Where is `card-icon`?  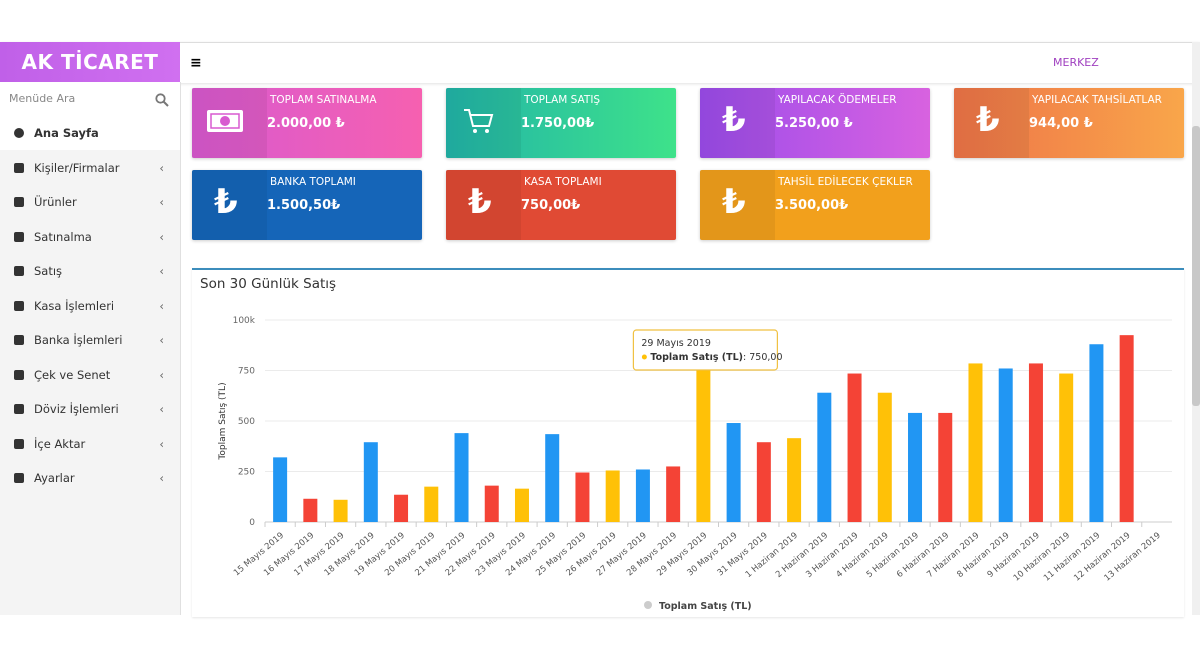
card-icon is located at coordinates (480, 123).